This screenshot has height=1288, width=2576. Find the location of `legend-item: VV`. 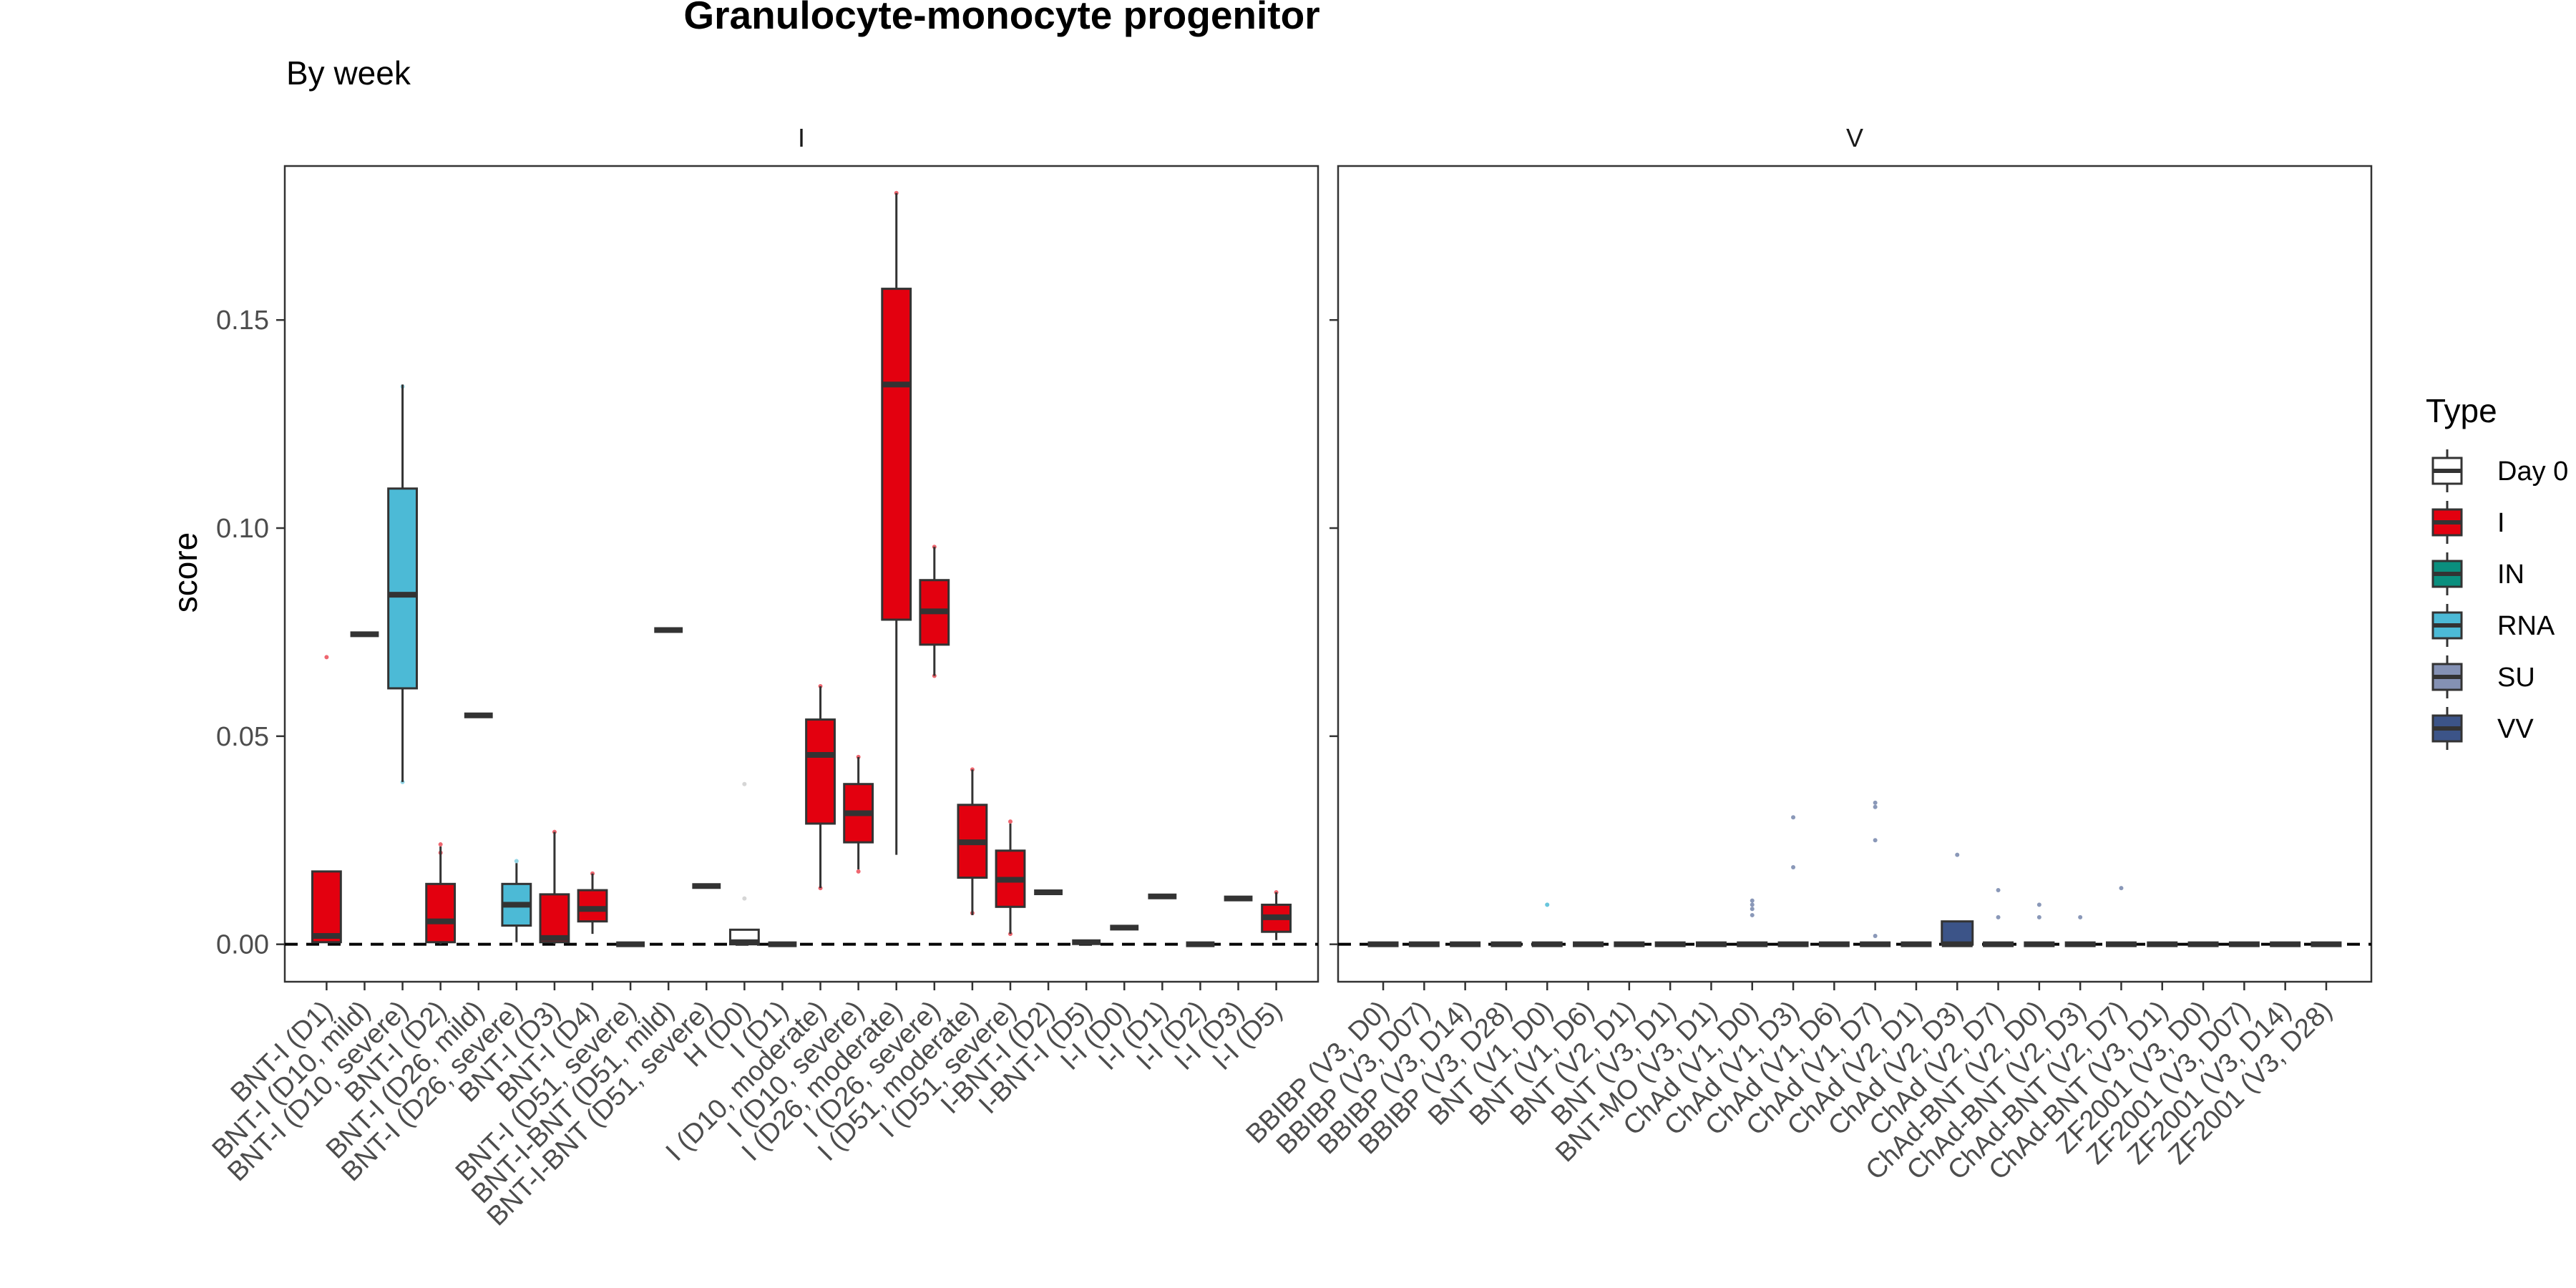

legend-item: VV is located at coordinates (2482, 728).